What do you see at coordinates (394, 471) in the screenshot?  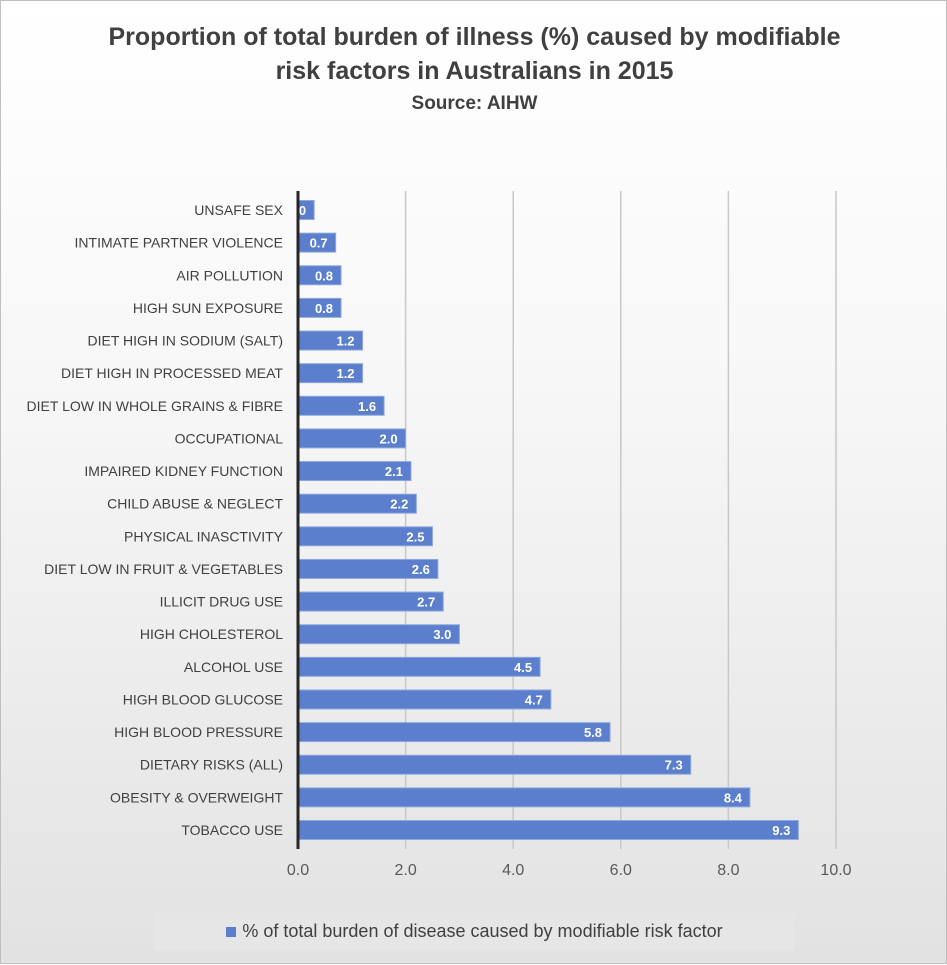 I see `data-label: 2.1` at bounding box center [394, 471].